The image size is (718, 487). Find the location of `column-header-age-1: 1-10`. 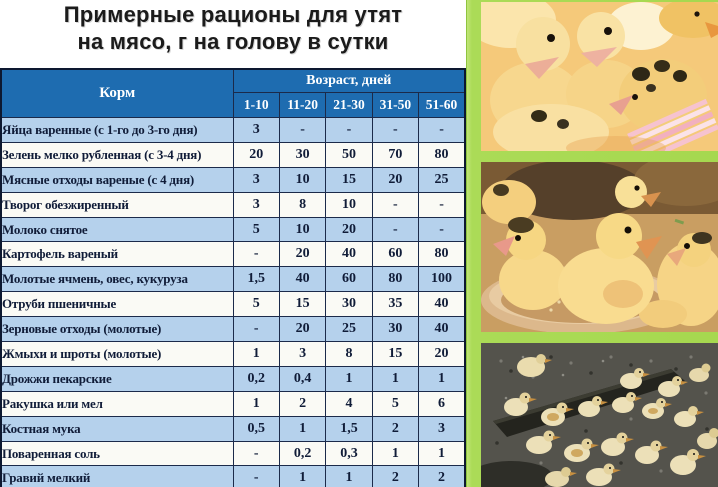

column-header-age-1: 1-10 is located at coordinates (256, 105).